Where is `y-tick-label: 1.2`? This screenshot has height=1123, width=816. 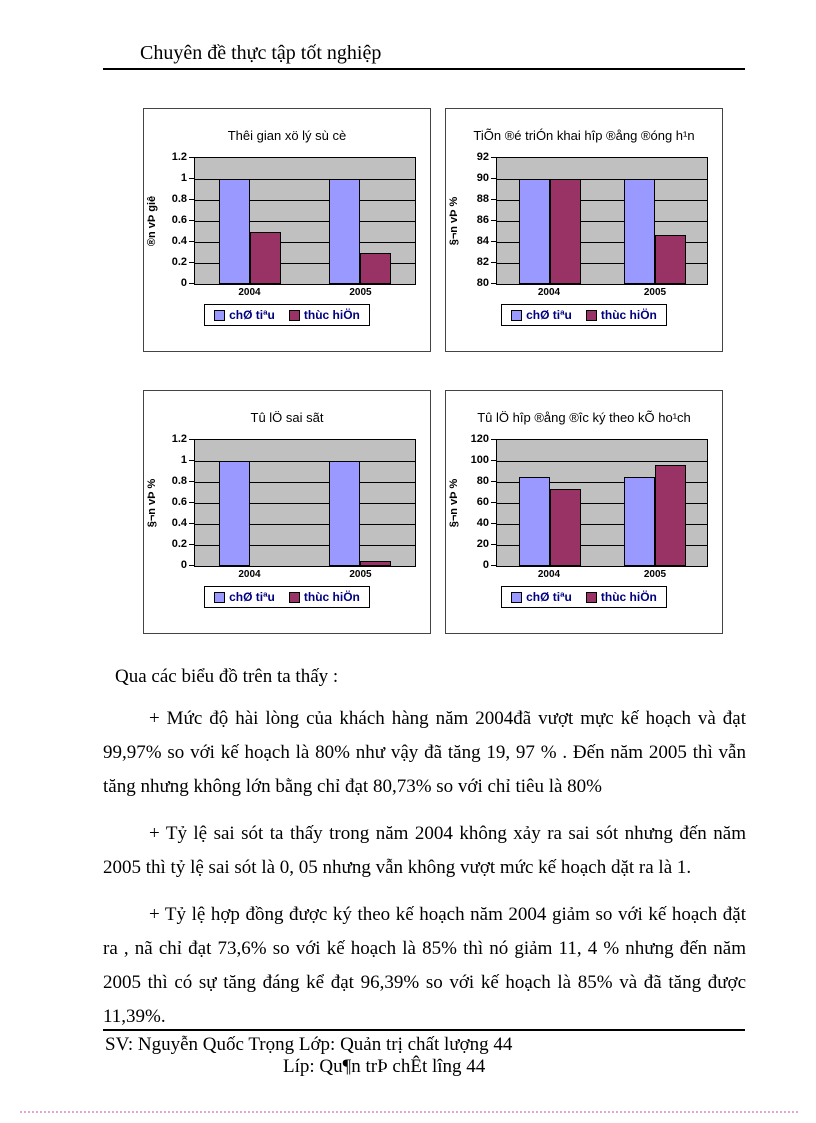 y-tick-label: 1.2 is located at coordinates (179, 439).